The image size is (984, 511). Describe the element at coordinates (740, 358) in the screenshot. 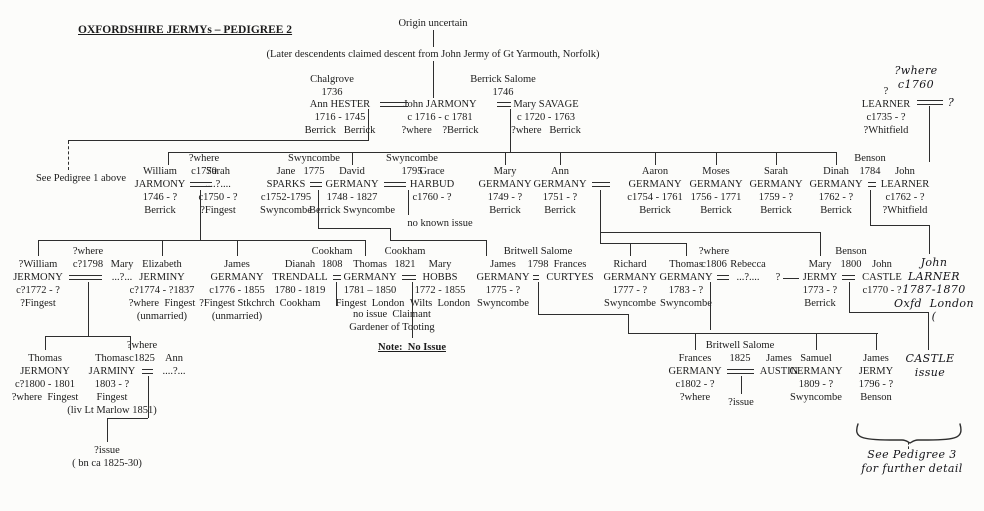

I see `marriage-year: 1825` at that location.